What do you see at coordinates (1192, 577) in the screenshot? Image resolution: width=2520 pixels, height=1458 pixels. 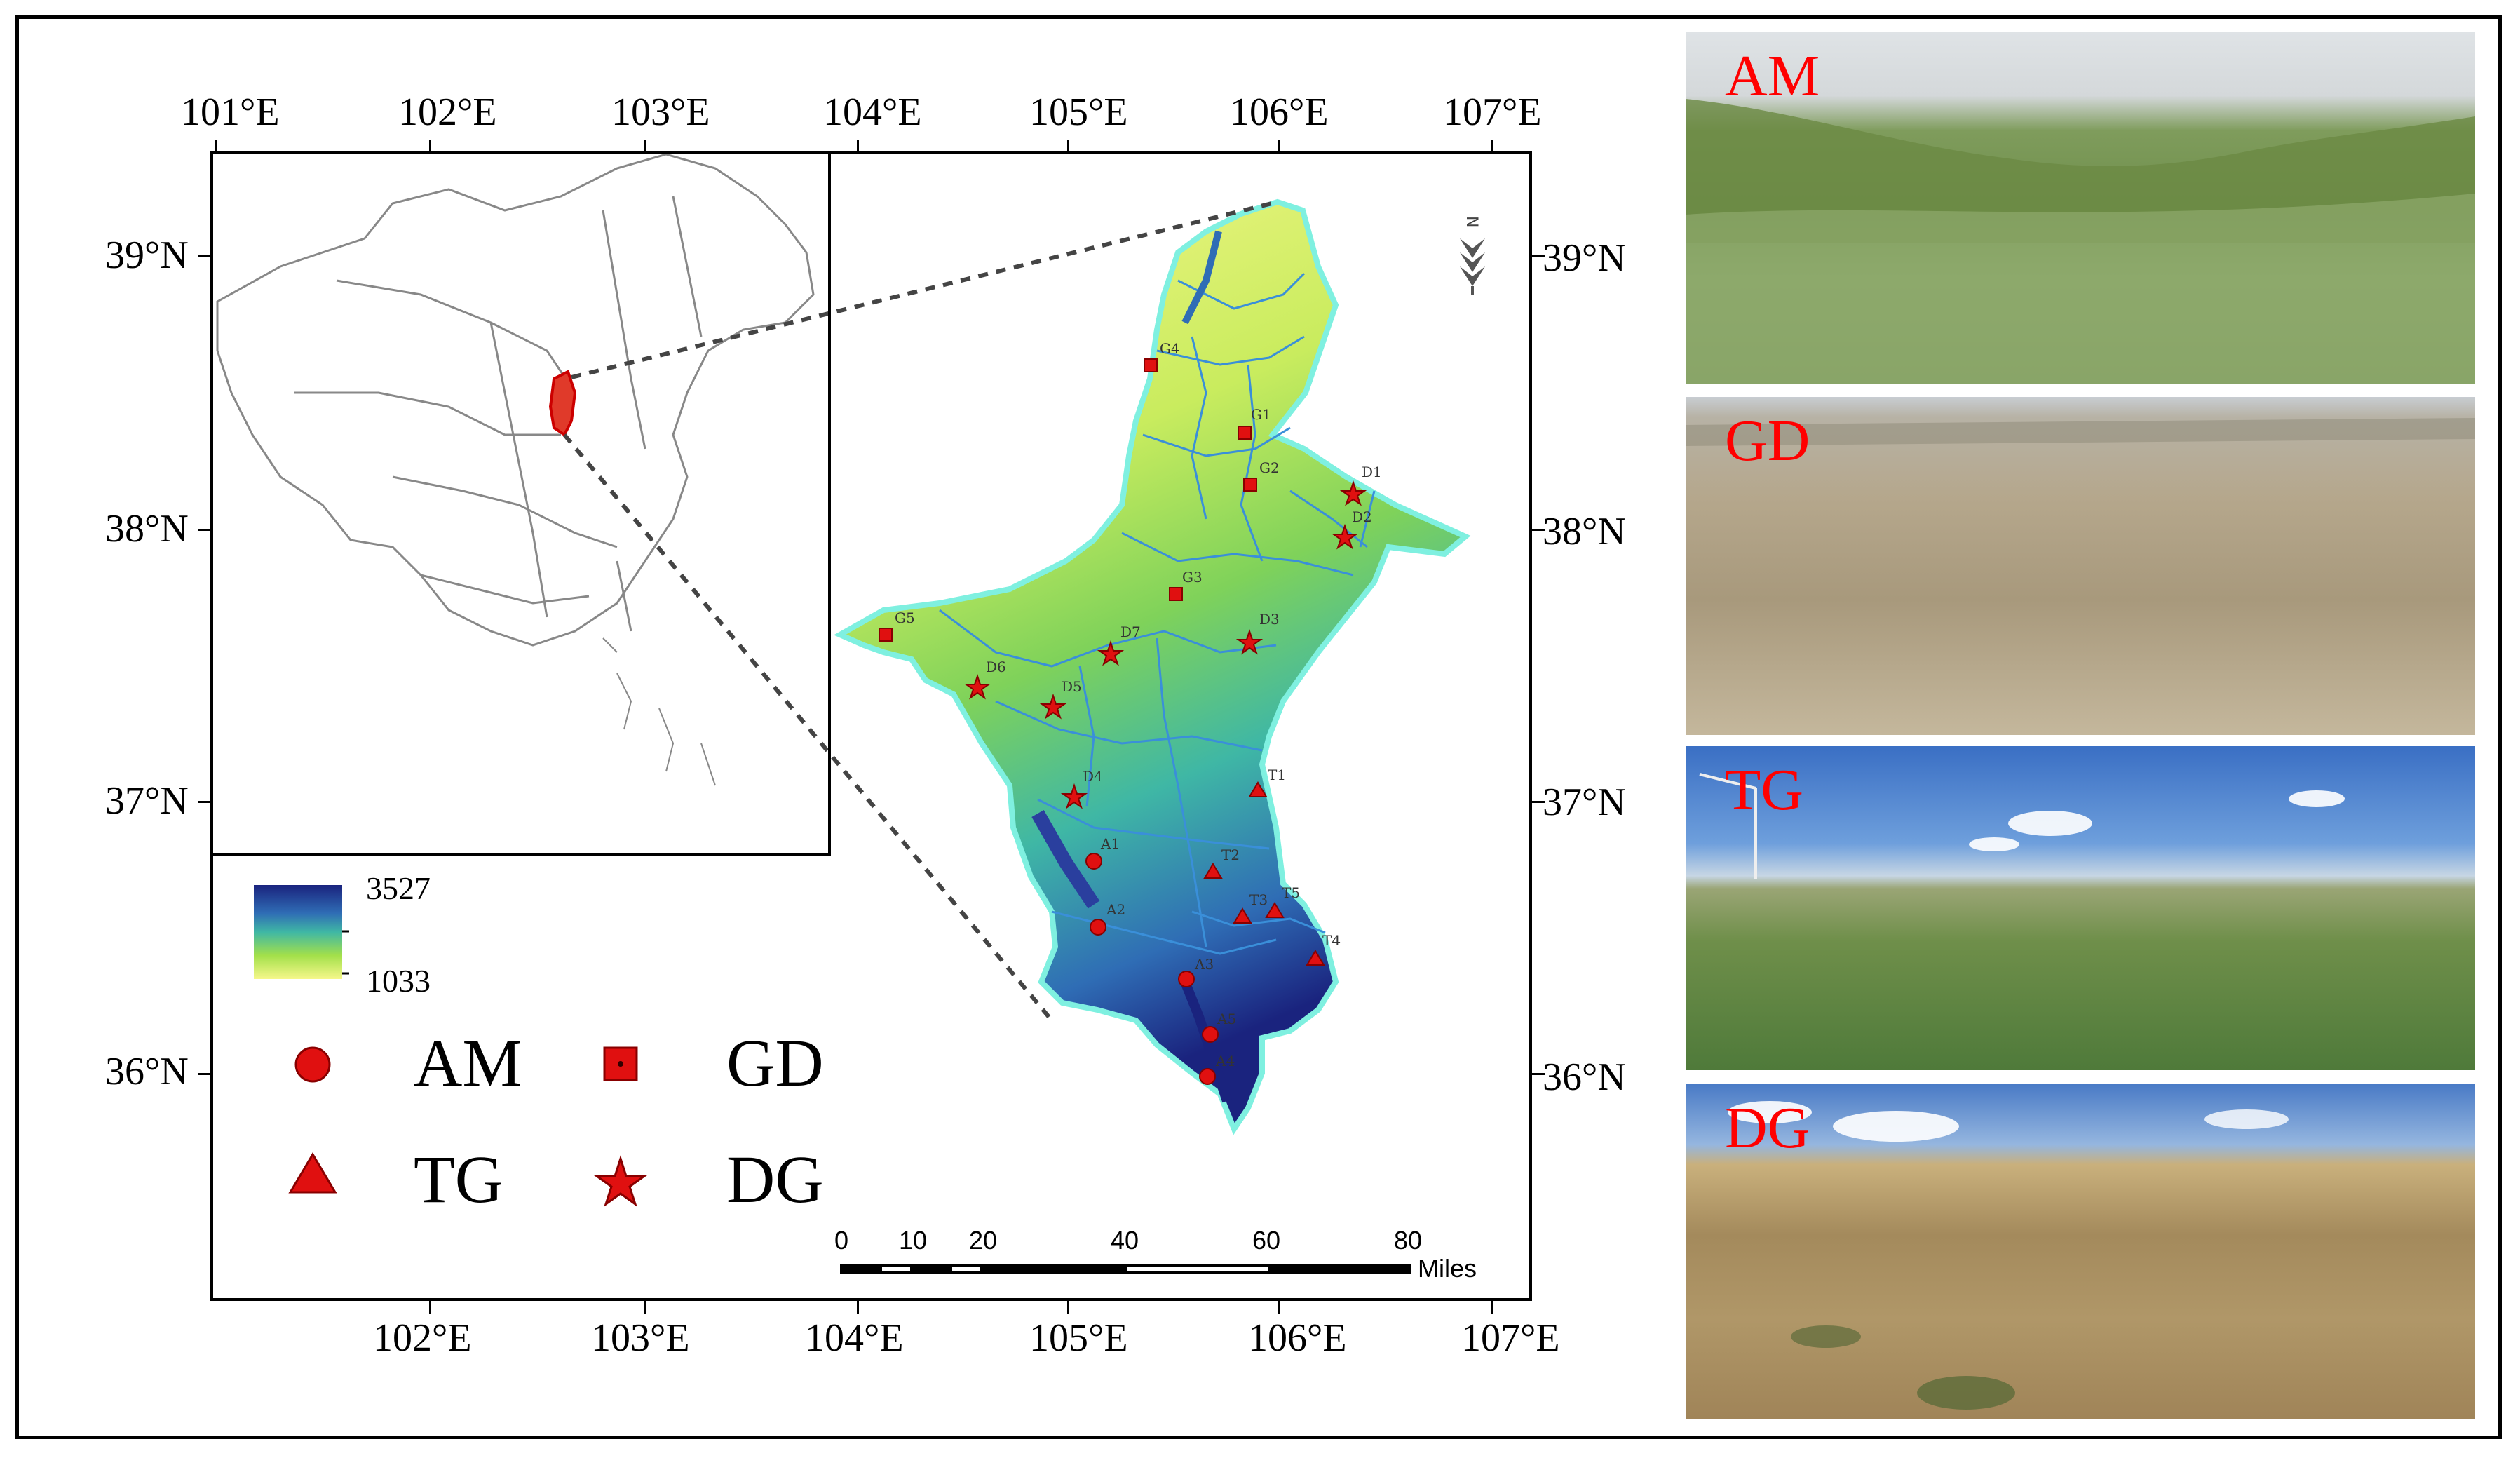 I see `site-label: G3` at bounding box center [1192, 577].